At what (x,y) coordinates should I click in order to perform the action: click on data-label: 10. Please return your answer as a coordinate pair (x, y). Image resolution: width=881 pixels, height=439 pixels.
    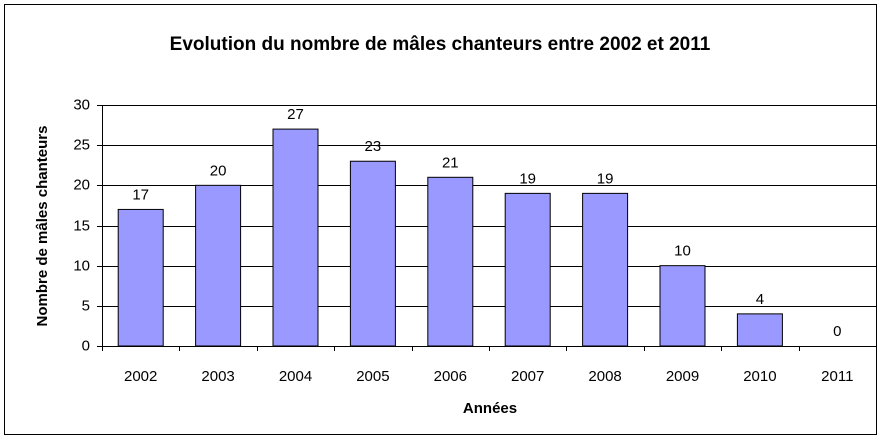
    Looking at the image, I should click on (682, 251).